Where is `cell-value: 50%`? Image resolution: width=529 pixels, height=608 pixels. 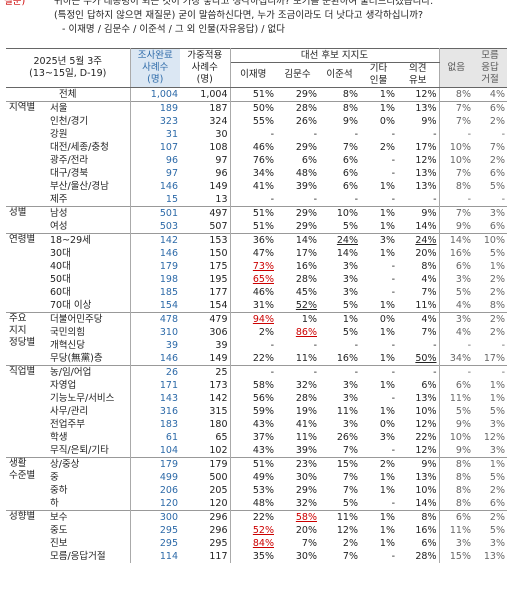 cell-value: 50% is located at coordinates (426, 358).